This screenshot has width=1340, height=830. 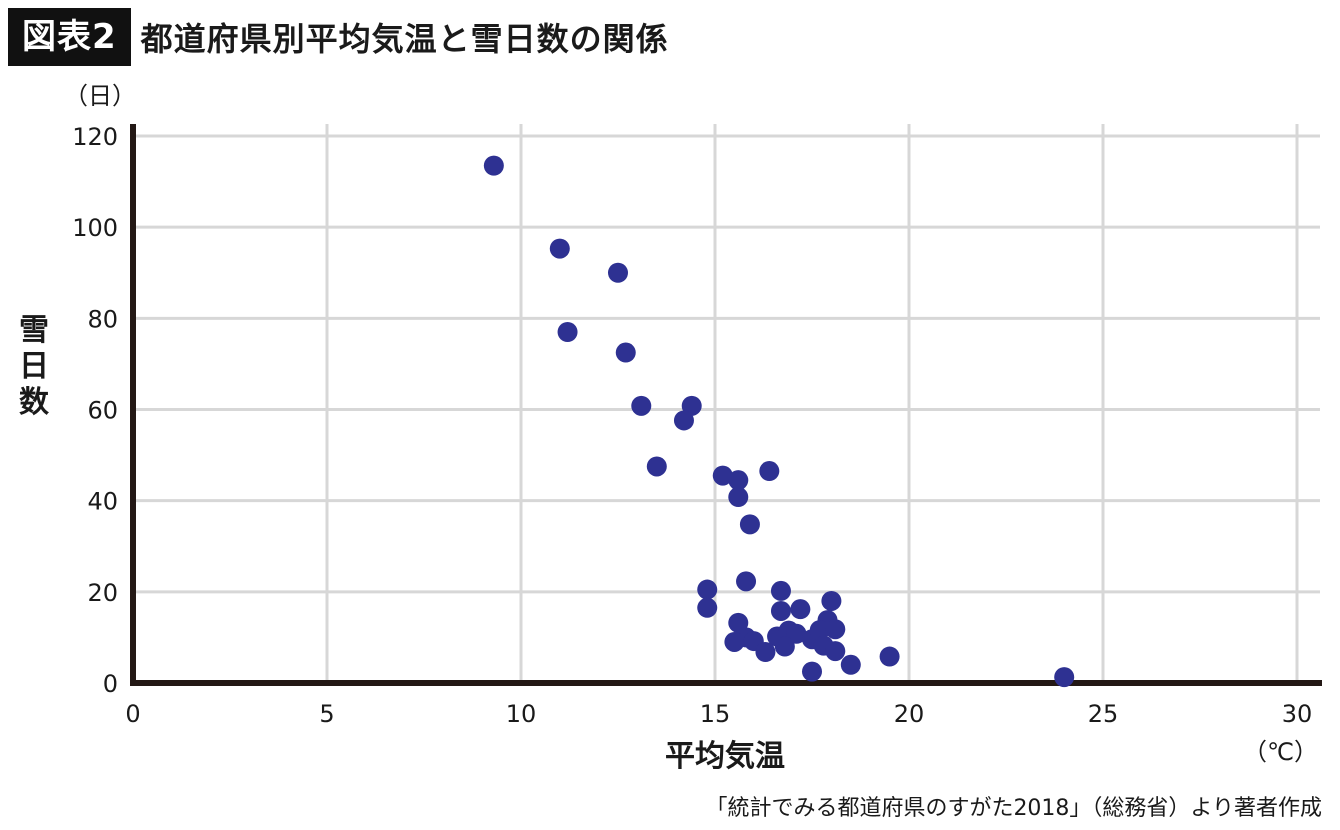 I want to click on x-tick-label: 20, so click(x=909, y=714).